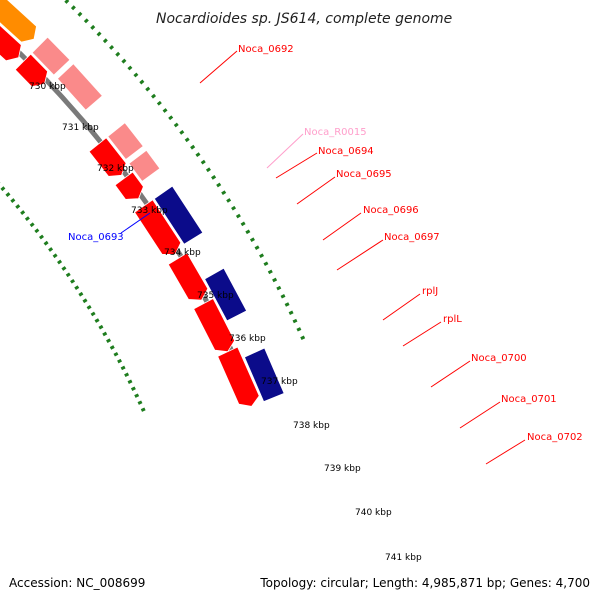 Image resolution: width=600 pixels, height=600 pixels. I want to click on map-title: Nocardioides sp. JS614, complete genome, so click(304, 19).